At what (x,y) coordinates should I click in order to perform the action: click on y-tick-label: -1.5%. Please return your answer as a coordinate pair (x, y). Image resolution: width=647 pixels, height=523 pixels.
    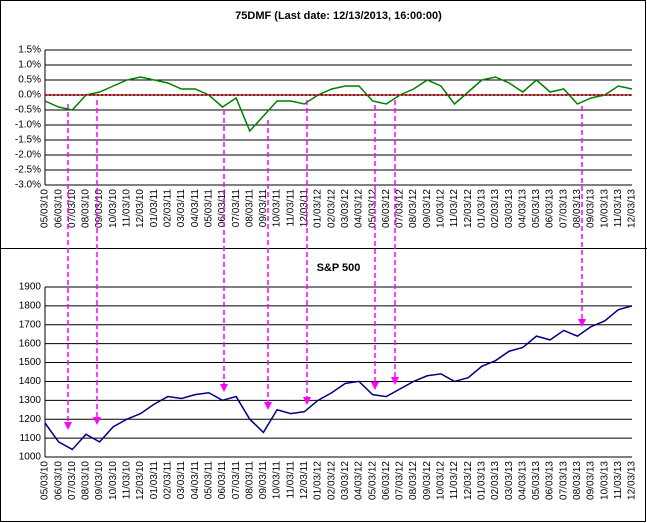
    Looking at the image, I should click on (28, 140).